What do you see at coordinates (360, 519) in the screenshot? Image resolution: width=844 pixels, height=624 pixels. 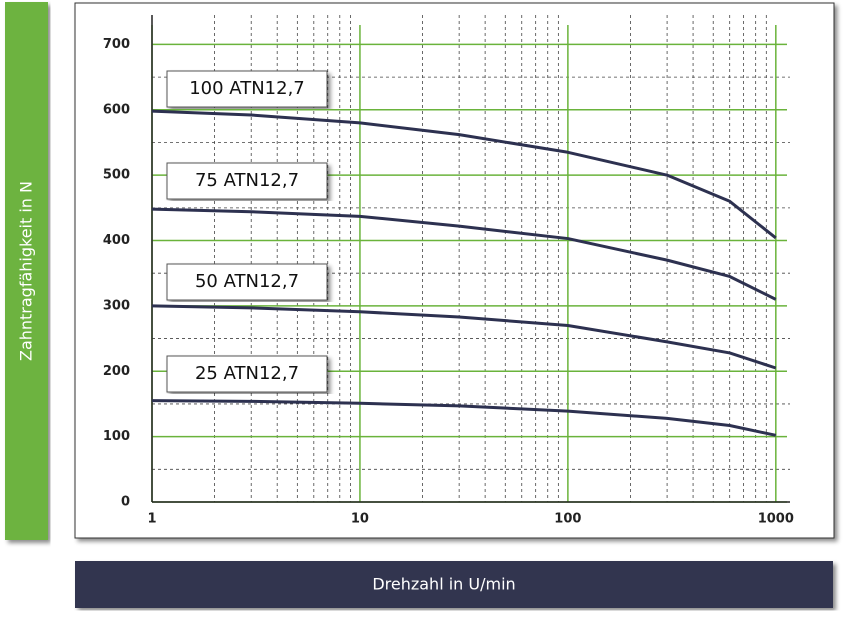 I see `x-tick-label: 10` at bounding box center [360, 519].